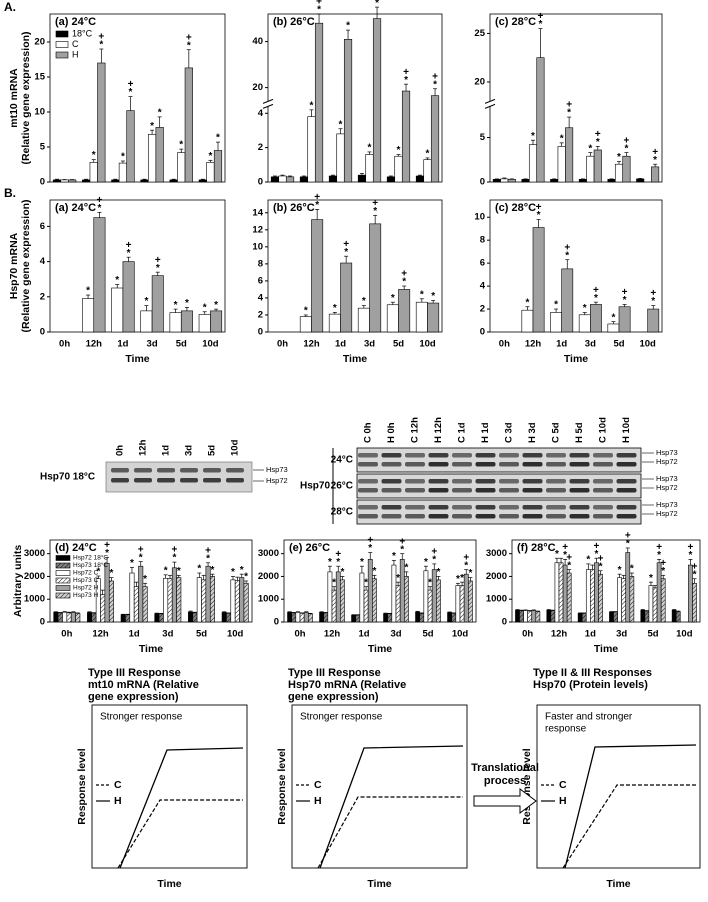 Image resolution: width=708 pixels, height=902 pixels. What do you see at coordinates (527, 634) in the screenshot?
I see `x-tick-label: 0h` at bounding box center [527, 634].